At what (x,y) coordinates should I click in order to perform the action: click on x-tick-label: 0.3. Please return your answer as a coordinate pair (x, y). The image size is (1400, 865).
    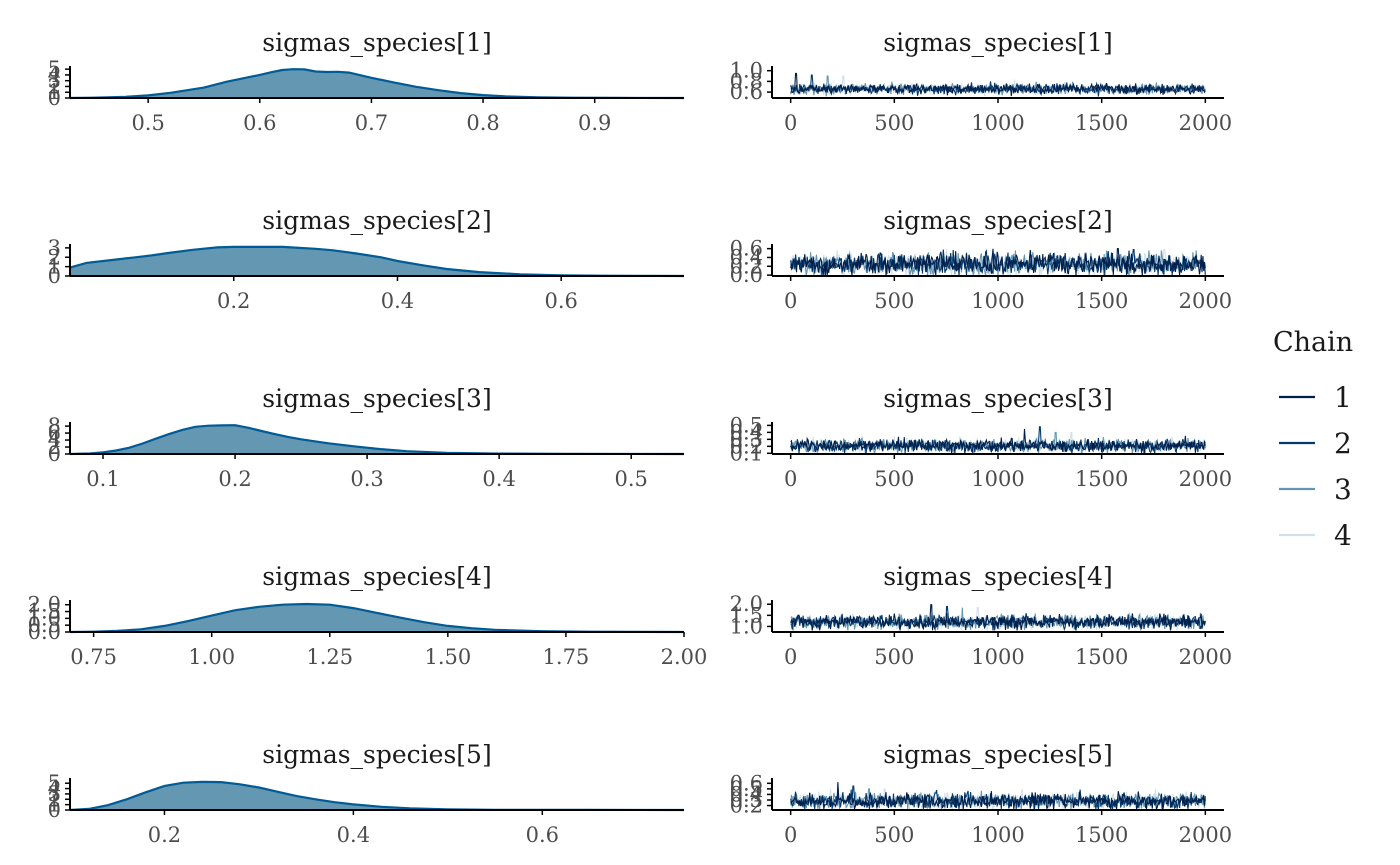
    Looking at the image, I should click on (366, 479).